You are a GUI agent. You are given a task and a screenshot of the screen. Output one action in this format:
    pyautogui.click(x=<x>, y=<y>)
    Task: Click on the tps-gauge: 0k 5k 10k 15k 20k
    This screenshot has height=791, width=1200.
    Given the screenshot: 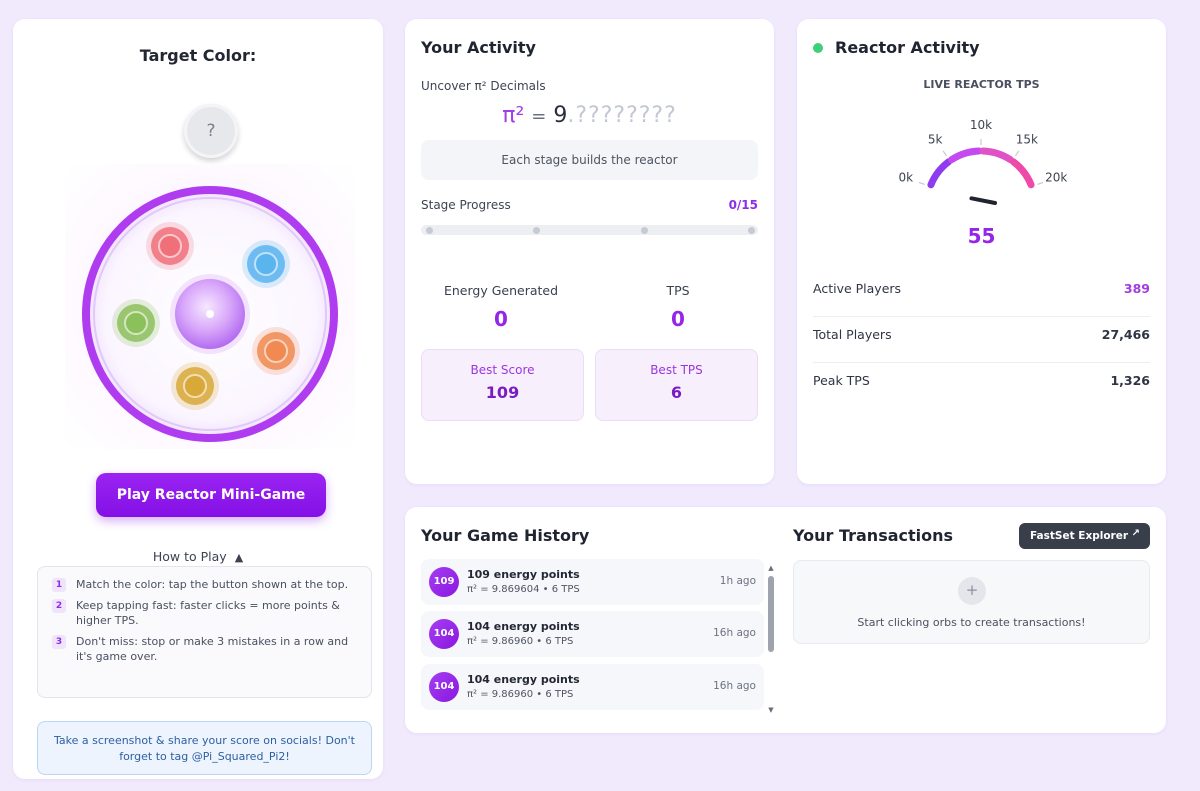 What is the action you would take?
    pyautogui.click(x=983, y=161)
    